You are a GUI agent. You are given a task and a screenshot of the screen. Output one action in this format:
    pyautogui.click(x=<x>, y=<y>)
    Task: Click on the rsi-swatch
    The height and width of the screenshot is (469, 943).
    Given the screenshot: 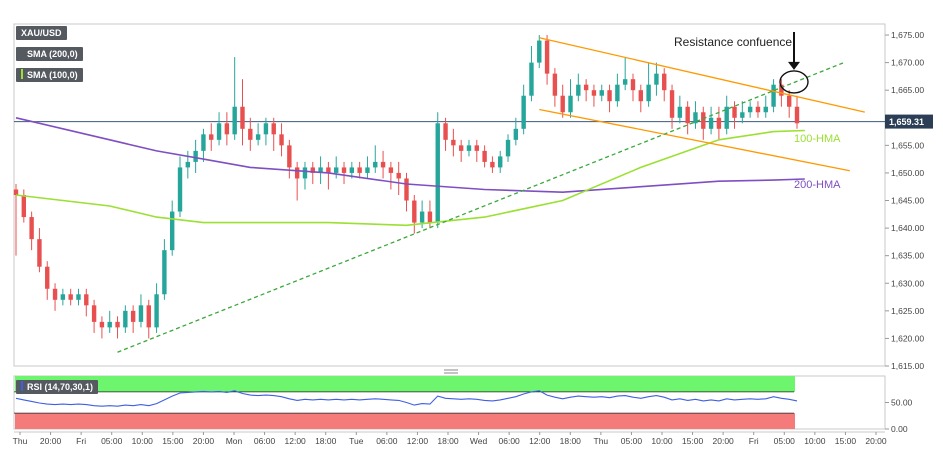 What is the action you would take?
    pyautogui.click(x=22, y=386)
    